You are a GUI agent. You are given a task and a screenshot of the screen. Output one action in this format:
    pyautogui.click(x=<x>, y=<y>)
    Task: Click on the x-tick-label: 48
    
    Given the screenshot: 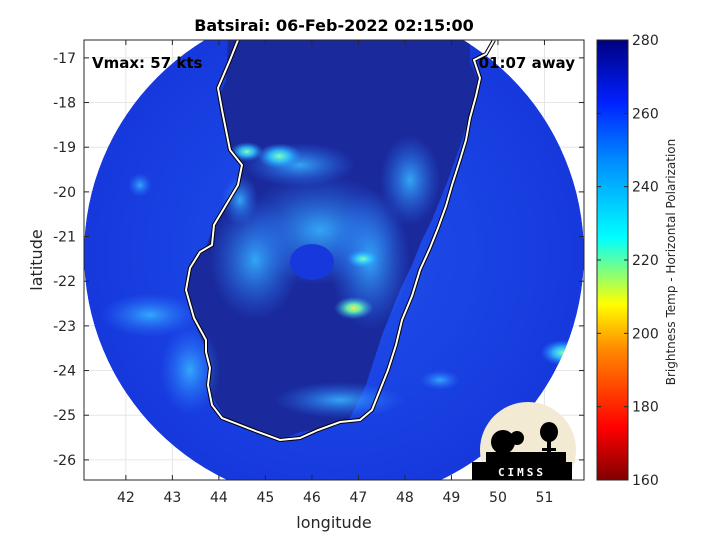 What is the action you would take?
    pyautogui.click(x=405, y=498)
    